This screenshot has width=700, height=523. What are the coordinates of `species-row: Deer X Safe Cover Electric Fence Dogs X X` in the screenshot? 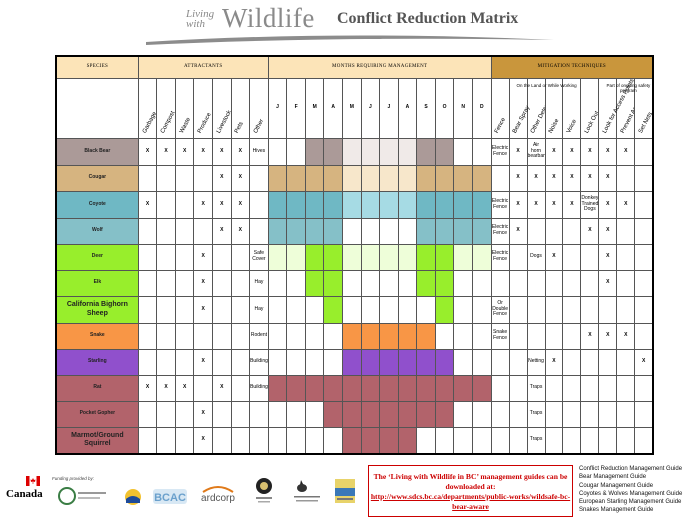 It's located at (354, 257).